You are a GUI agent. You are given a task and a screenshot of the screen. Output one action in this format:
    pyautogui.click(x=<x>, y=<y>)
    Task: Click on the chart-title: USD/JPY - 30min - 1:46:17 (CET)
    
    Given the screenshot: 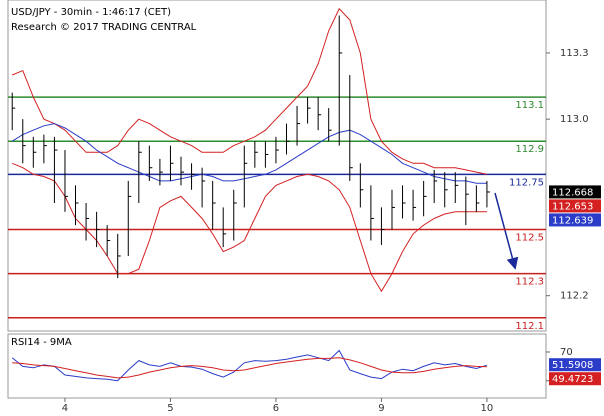 What is the action you would take?
    pyautogui.click(x=91, y=12)
    